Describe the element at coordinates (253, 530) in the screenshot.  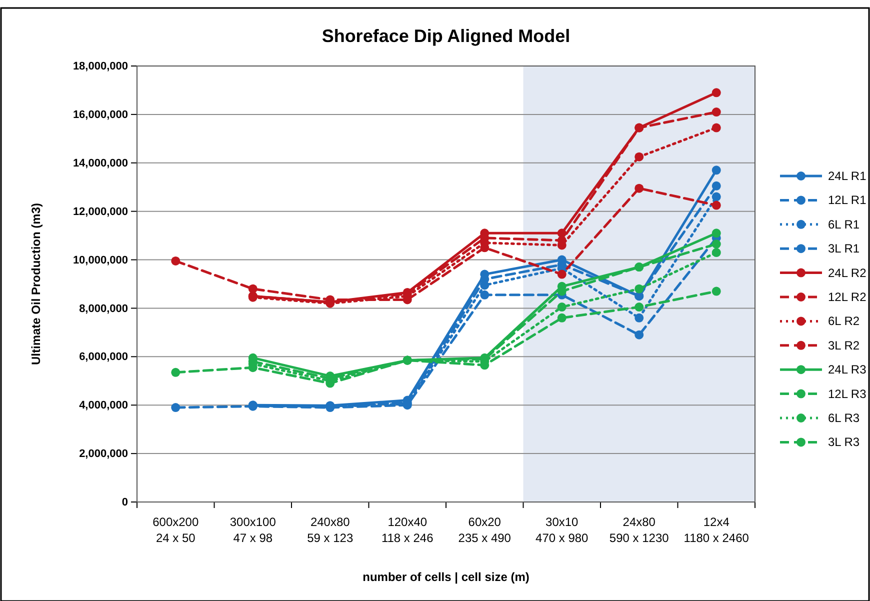
I see `x-tick-label: 300x100 47 x 98` at that location.